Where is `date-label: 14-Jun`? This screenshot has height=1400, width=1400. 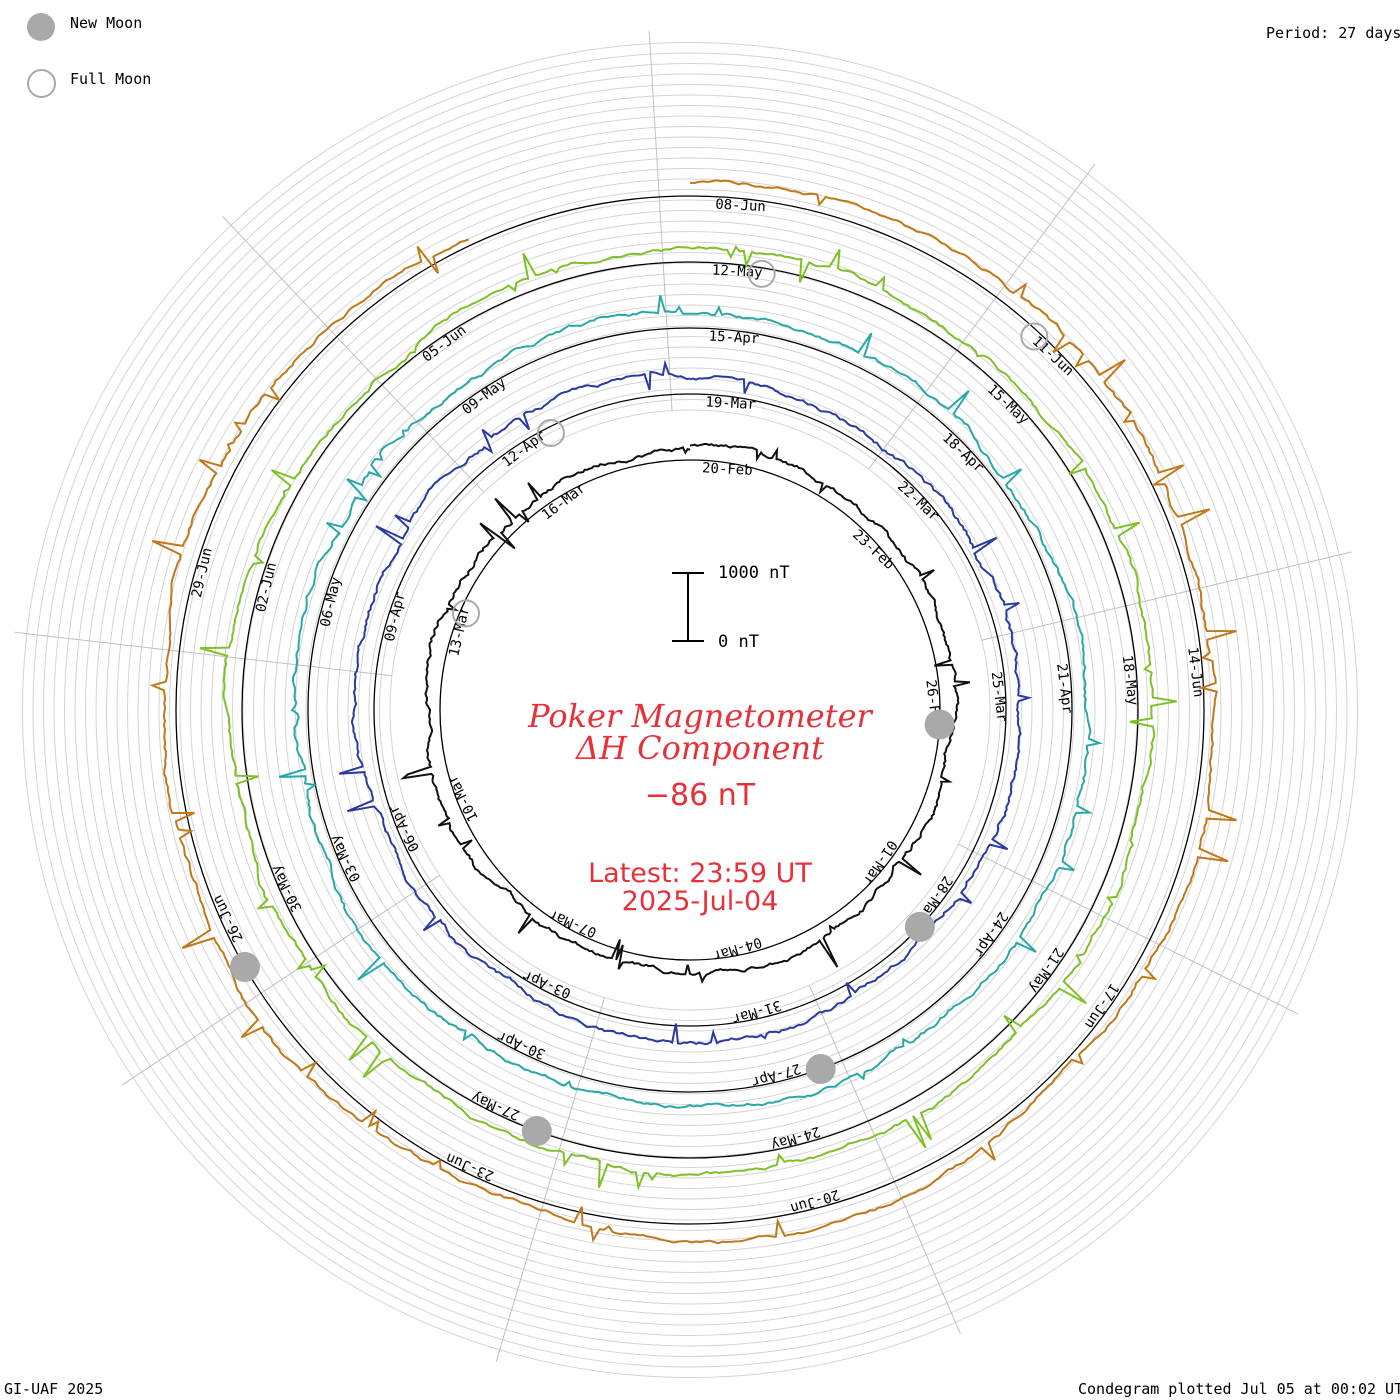
date-label: 14-Jun is located at coordinates (1195, 672).